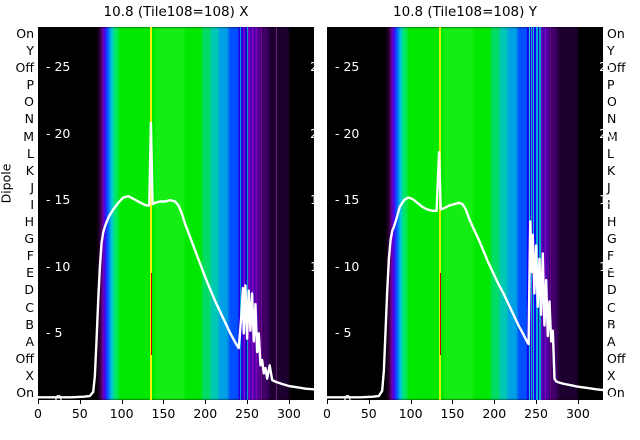 The image size is (640, 440). Describe the element at coordinates (29, 307) in the screenshot. I see `dipole-tick-label: C` at that location.